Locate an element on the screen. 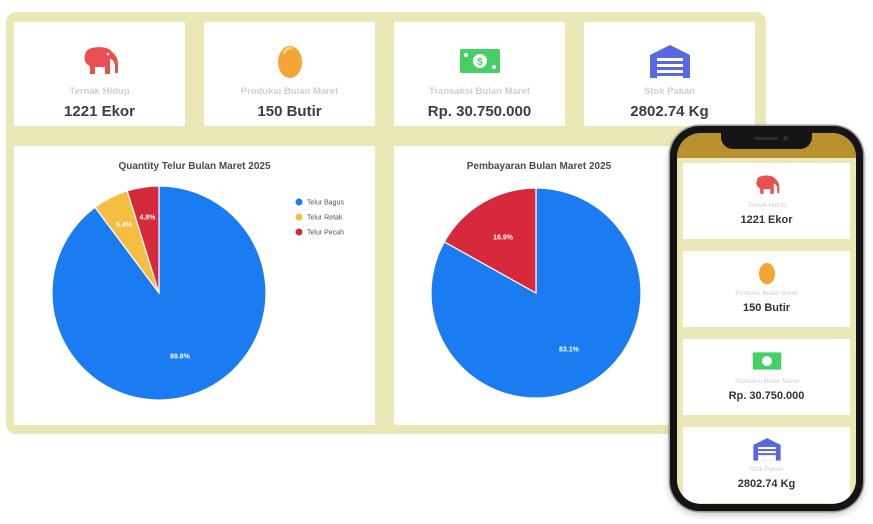 The image size is (873, 524). payment-pie: 83.1% 16.9% is located at coordinates (536, 293).